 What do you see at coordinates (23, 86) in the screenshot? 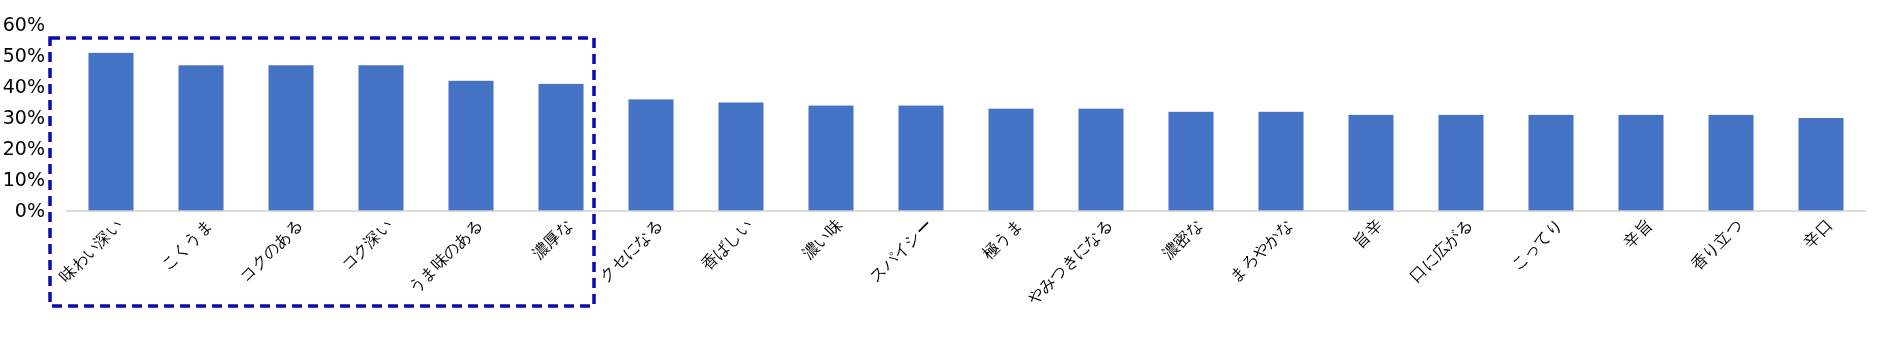
I see `y-tick-label: 40%` at bounding box center [23, 86].